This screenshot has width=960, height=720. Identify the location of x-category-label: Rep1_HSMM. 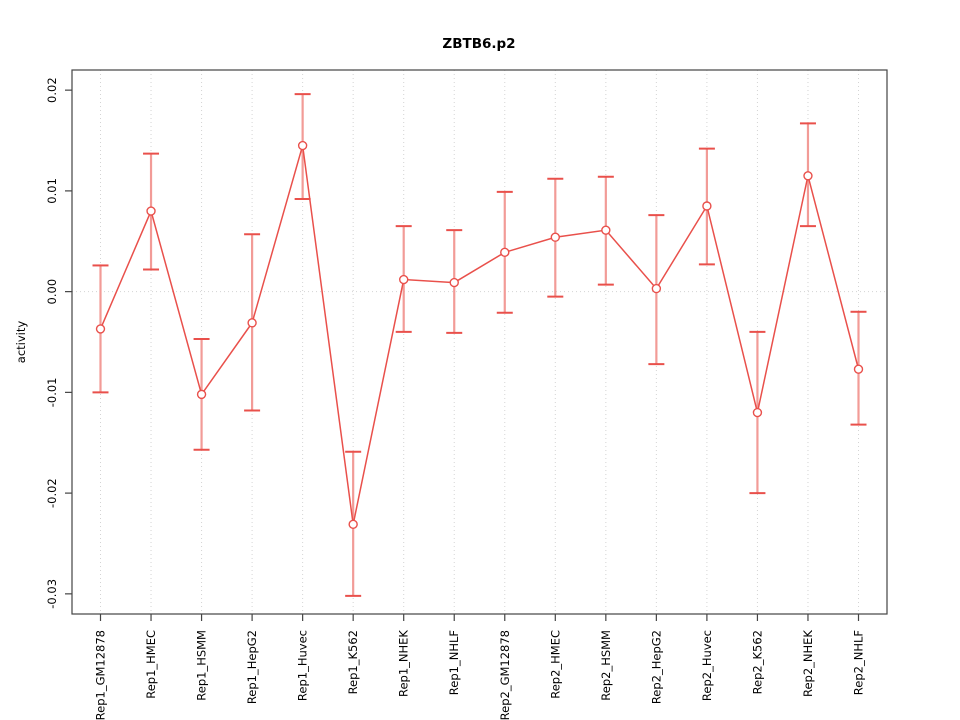
(202, 665).